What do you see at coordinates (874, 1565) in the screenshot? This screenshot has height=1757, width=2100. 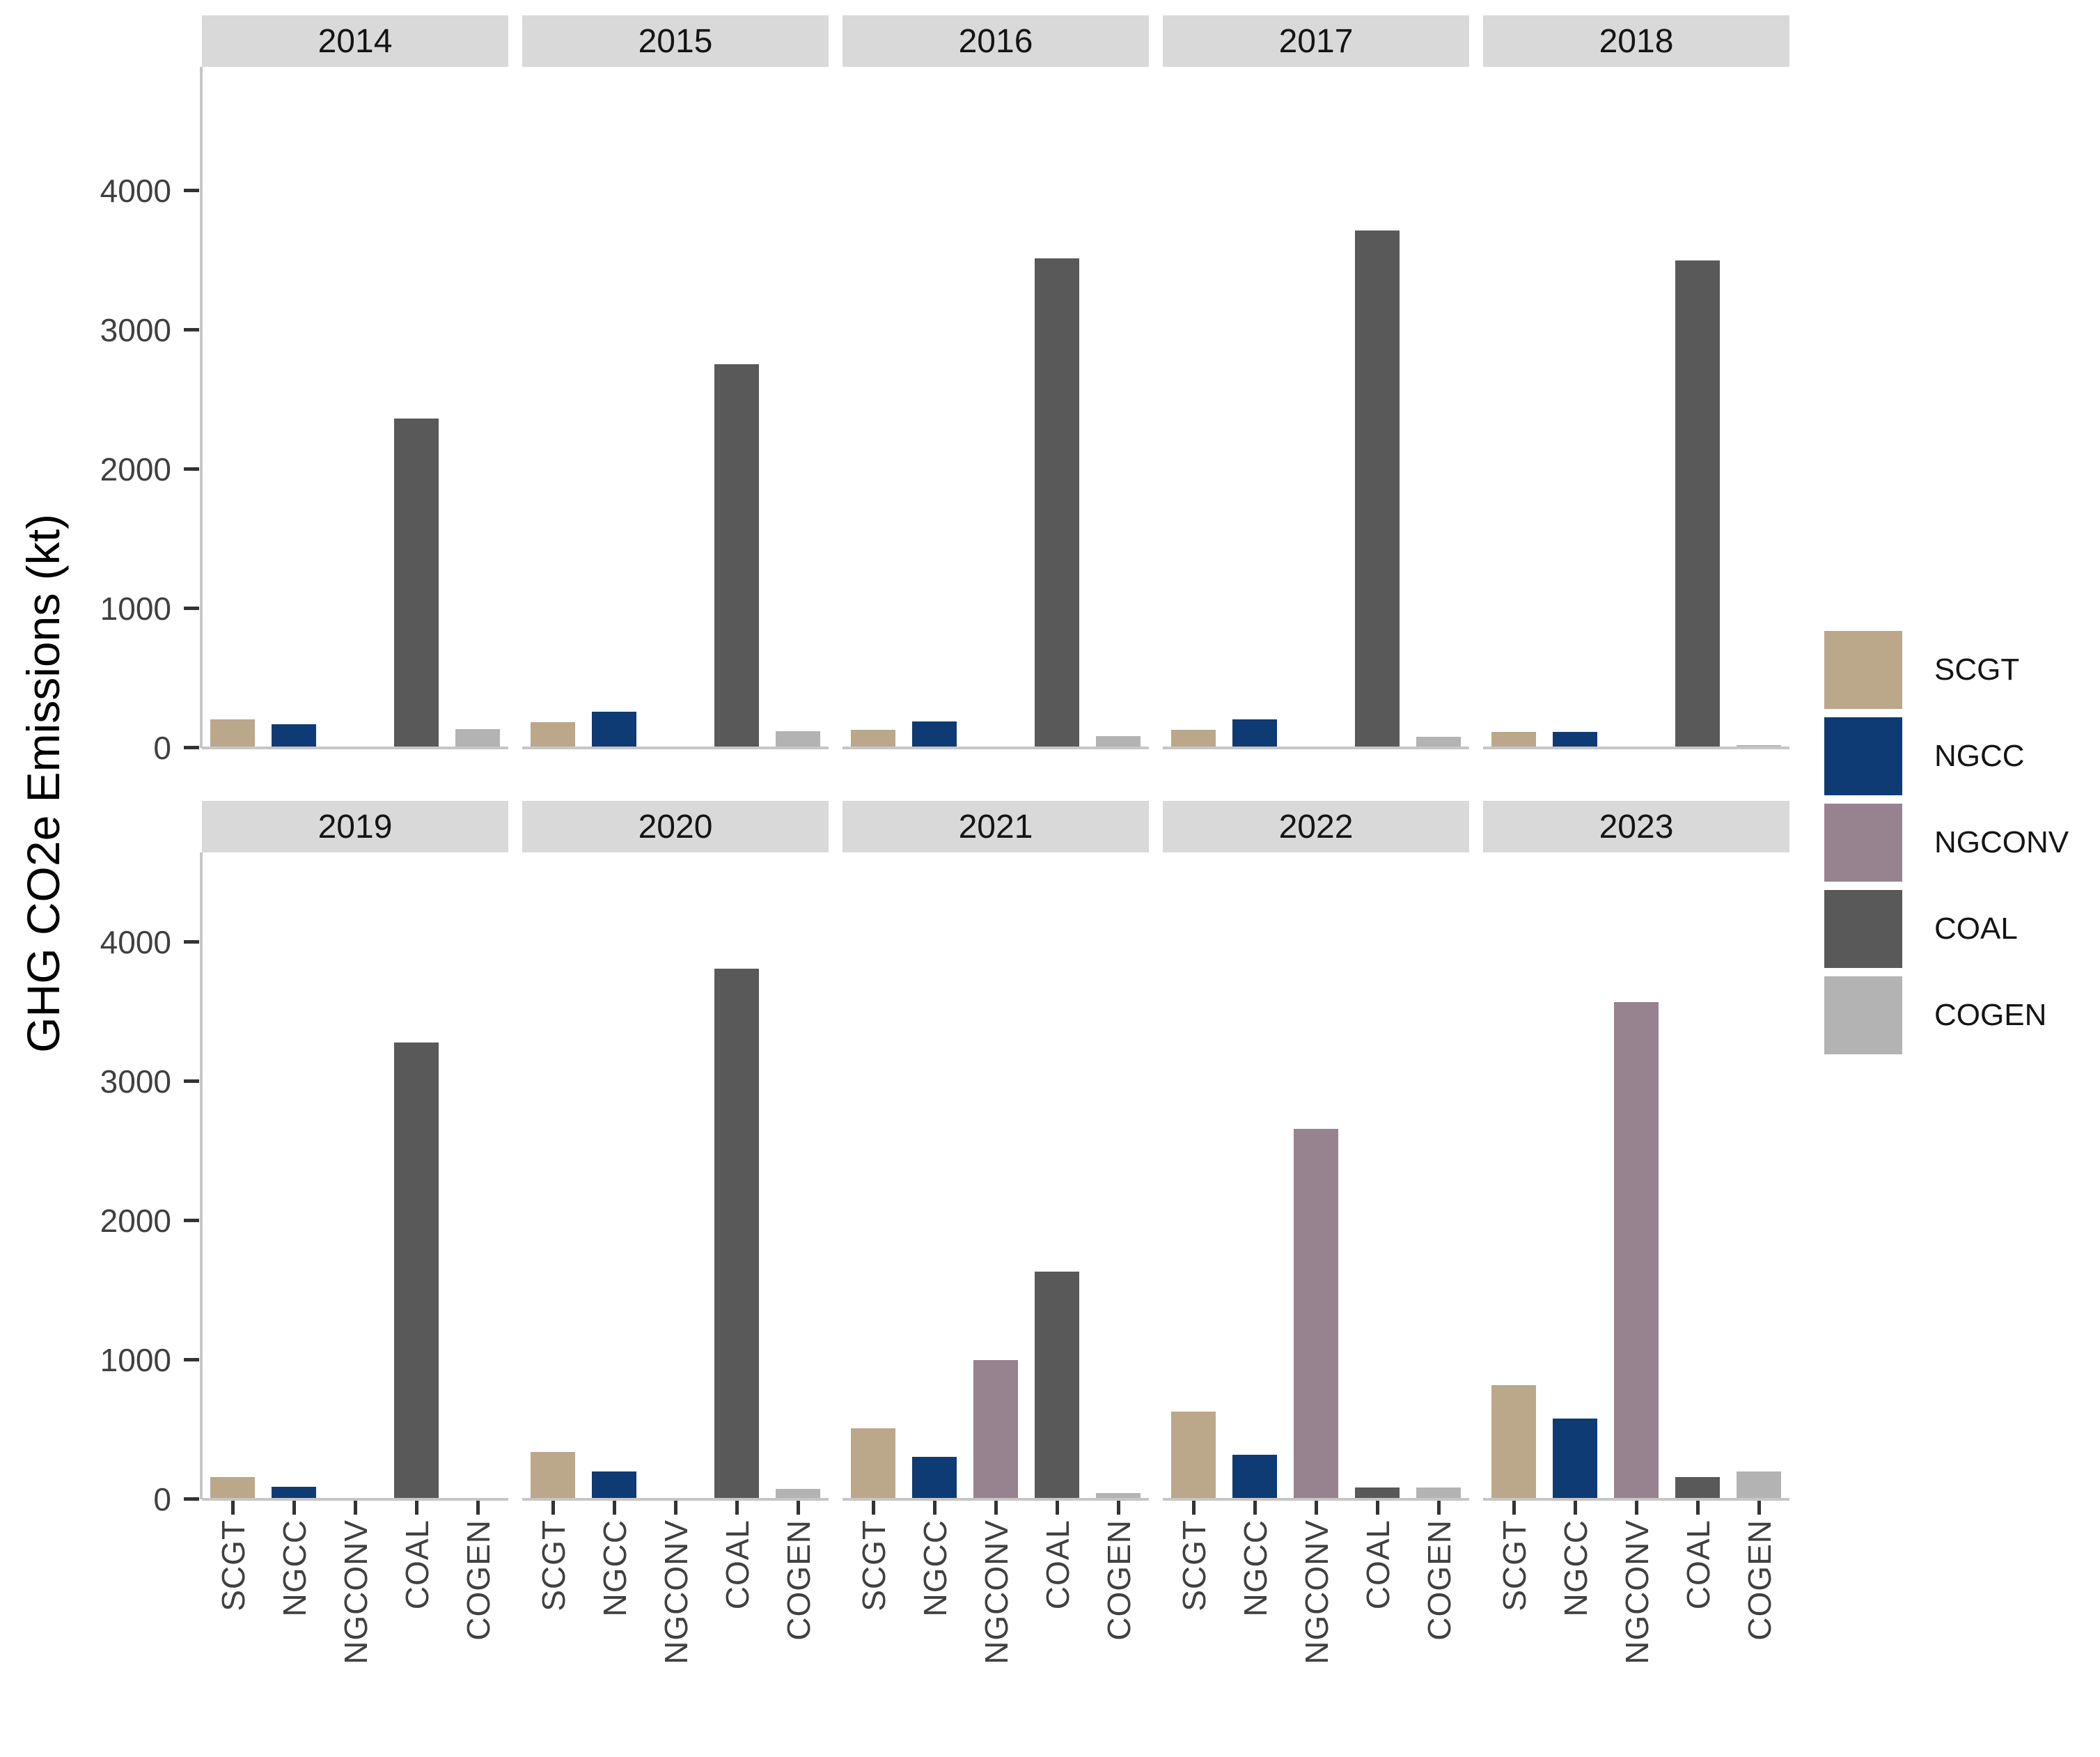 I see `x-axis-label-2021-SCGT: SCGT` at bounding box center [874, 1565].